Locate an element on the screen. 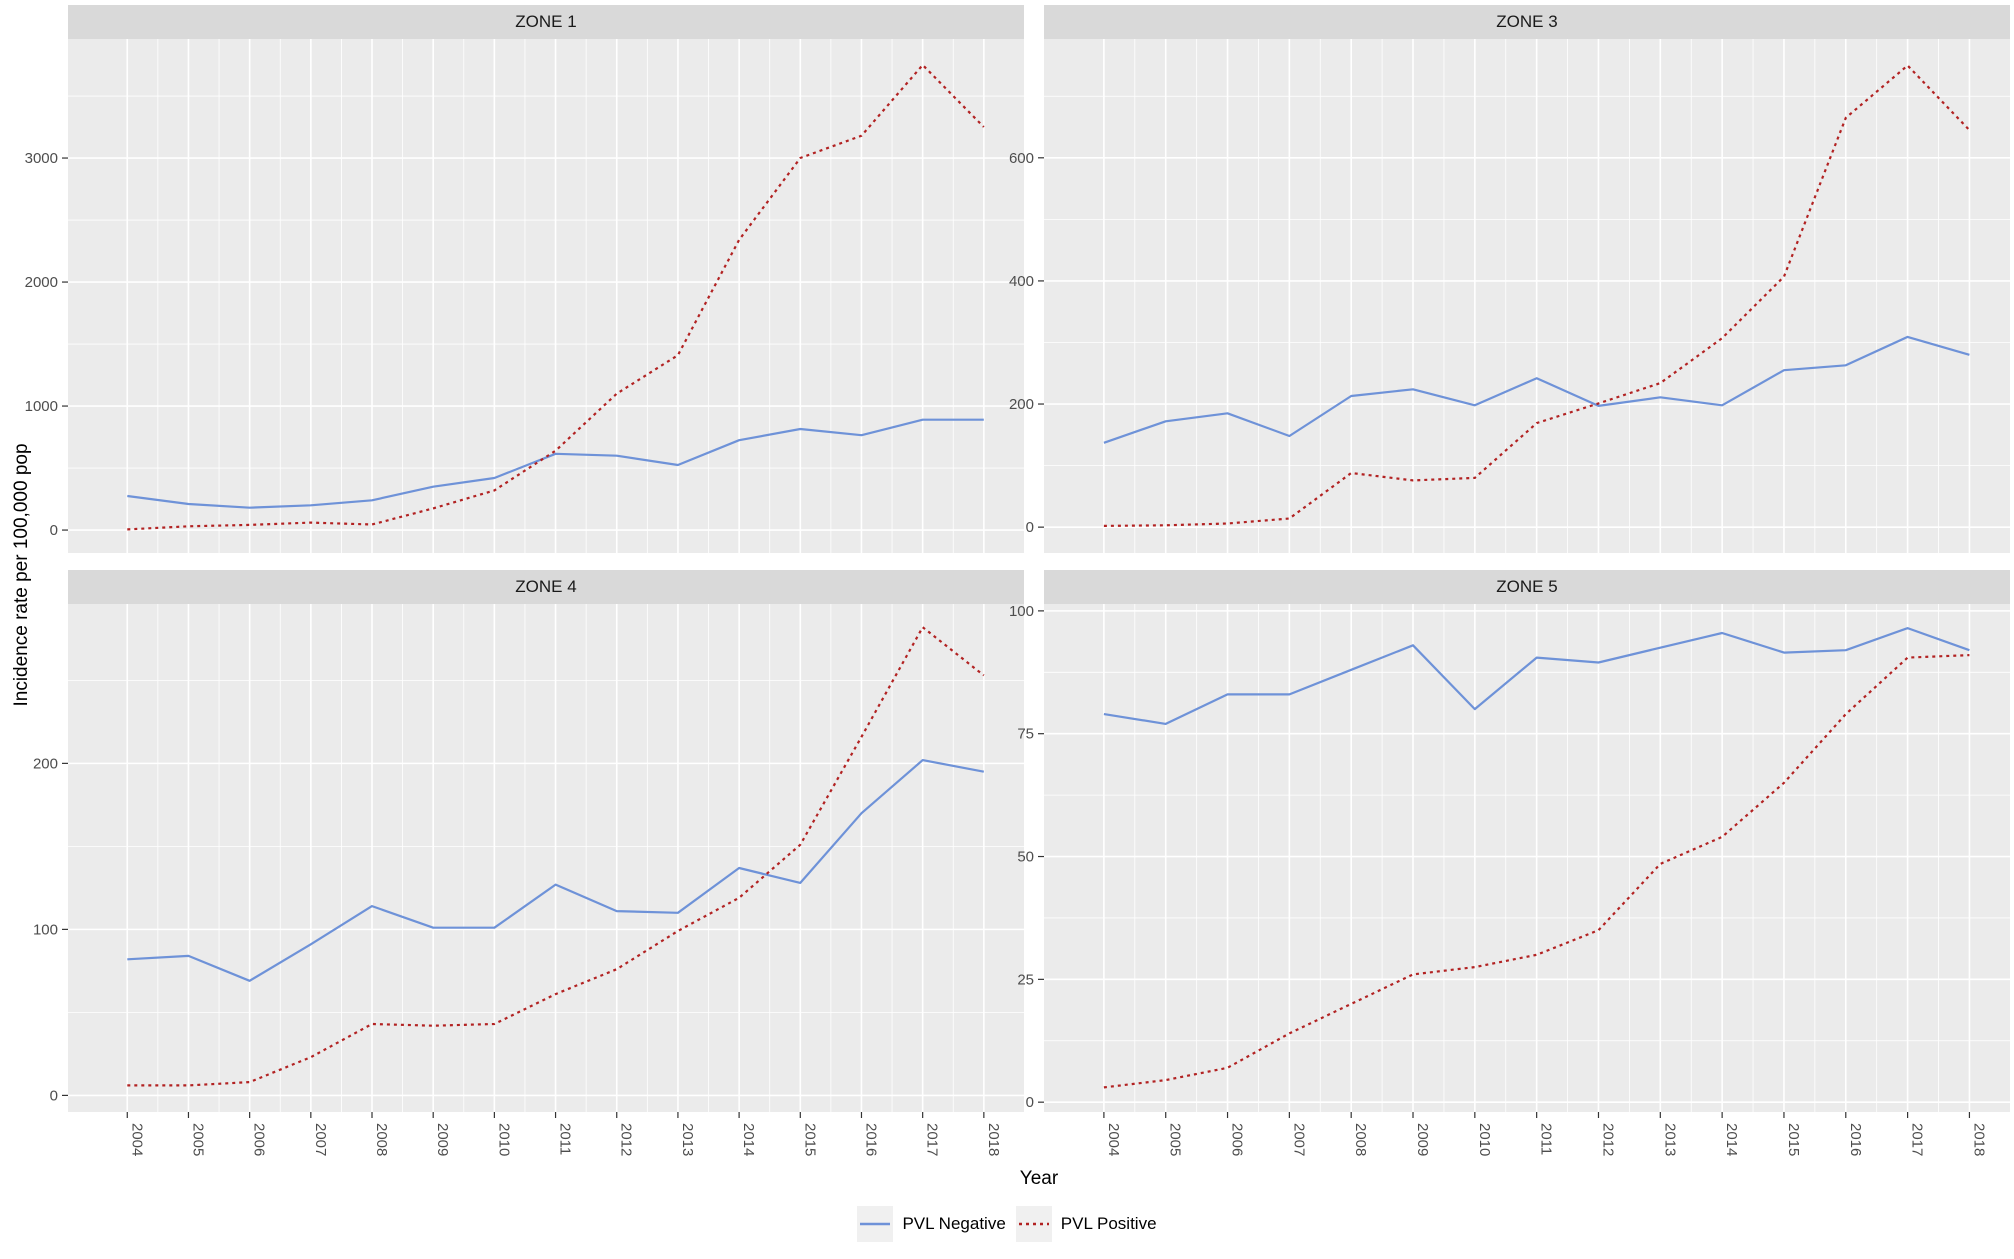 Image resolution: width=2014 pixels, height=1259 pixels. legend-key-solid-line-icon is located at coordinates (875, 1224).